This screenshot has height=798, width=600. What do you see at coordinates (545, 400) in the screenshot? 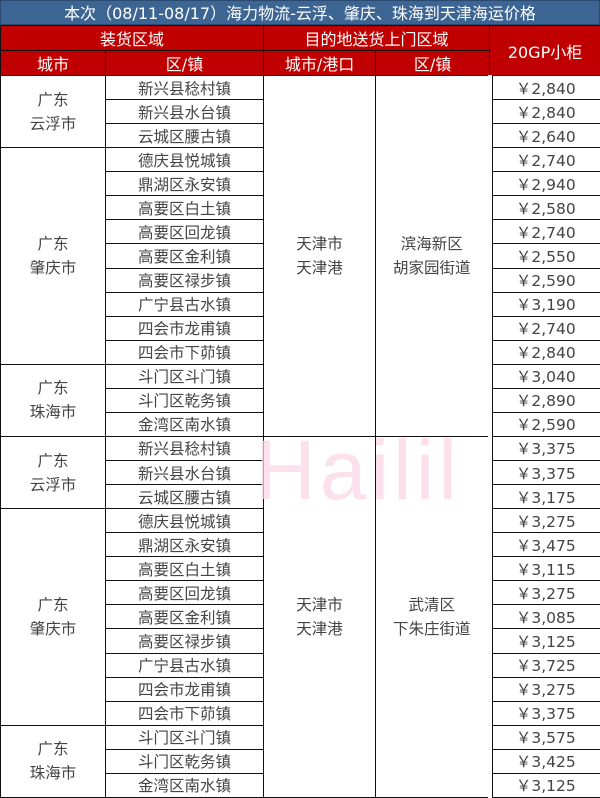
I see `price-20gp: ￥2,890` at bounding box center [545, 400].